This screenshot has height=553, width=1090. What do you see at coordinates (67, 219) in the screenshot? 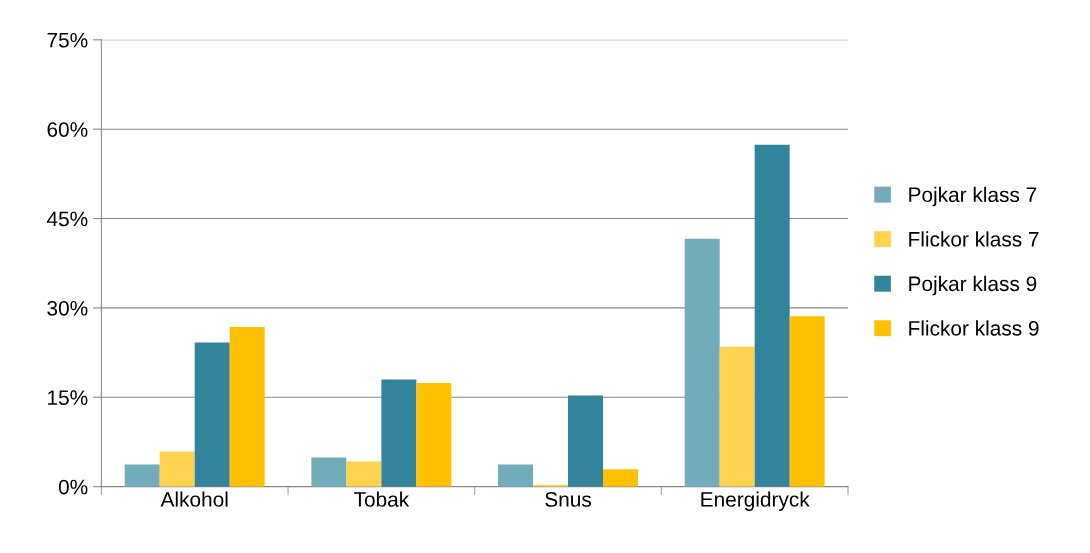
I see `y-tick-label: 45%` at bounding box center [67, 219].